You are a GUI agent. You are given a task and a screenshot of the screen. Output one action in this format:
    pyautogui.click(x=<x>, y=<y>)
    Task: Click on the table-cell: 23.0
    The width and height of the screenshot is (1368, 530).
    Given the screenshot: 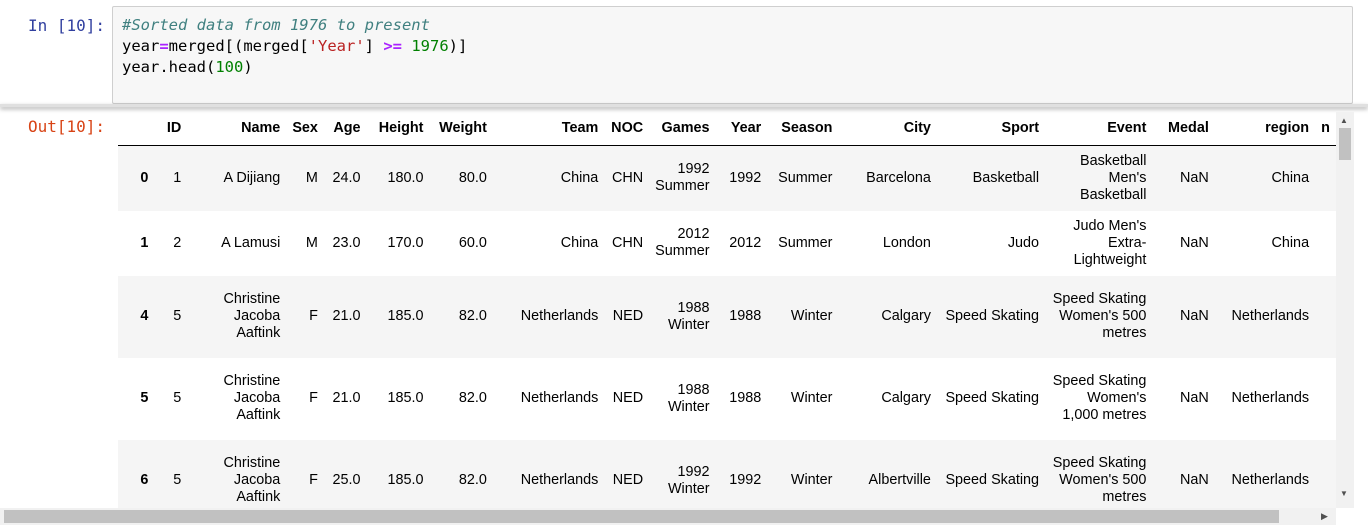 What is the action you would take?
    pyautogui.click(x=346, y=242)
    